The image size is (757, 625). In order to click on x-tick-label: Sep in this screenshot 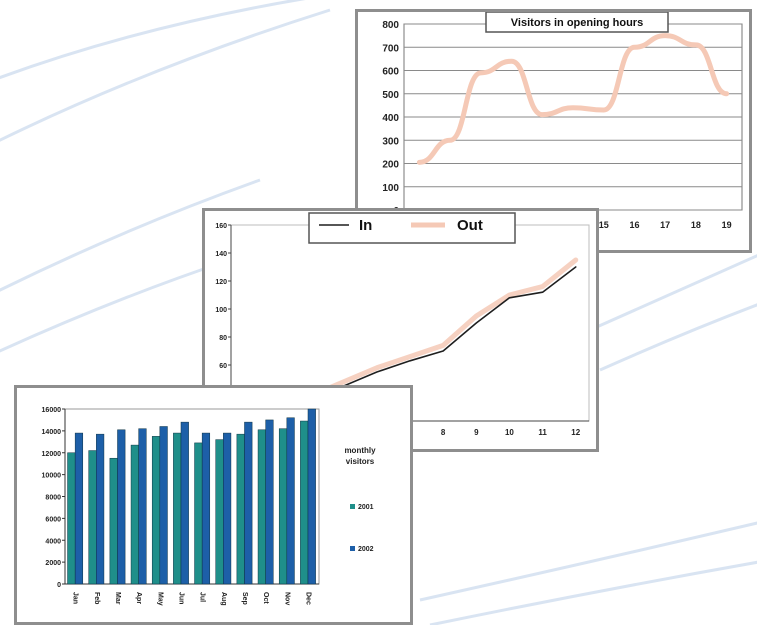, I will do `click(244, 598)`.